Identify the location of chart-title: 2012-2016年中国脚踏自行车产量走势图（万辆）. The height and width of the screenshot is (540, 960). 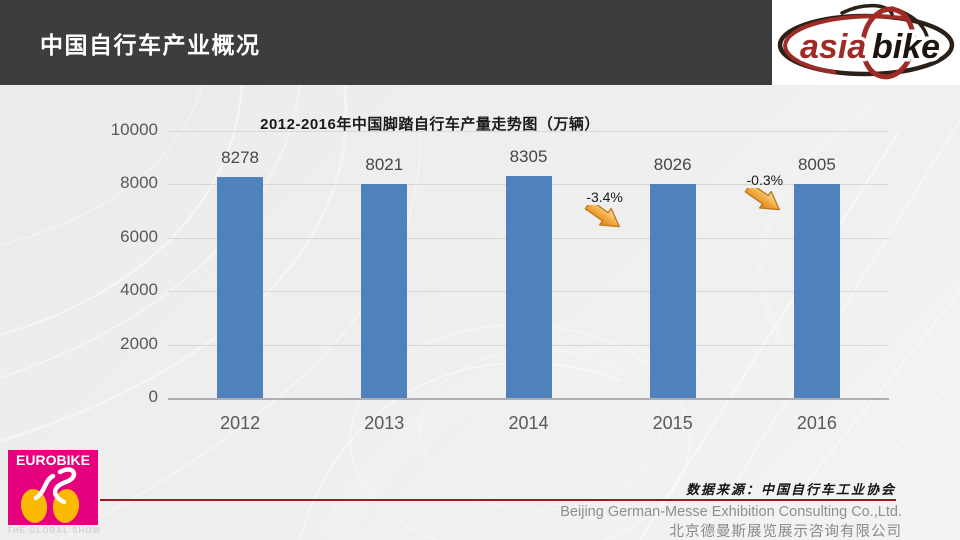
(430, 124).